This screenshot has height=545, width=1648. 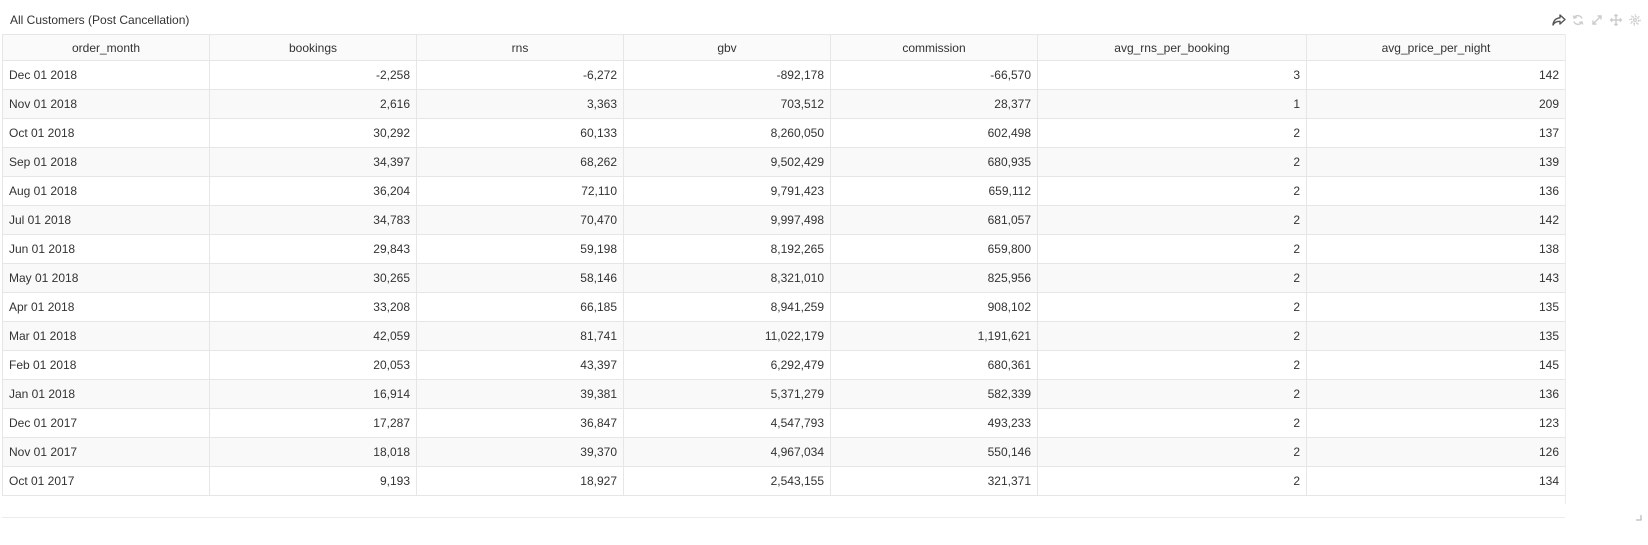 What do you see at coordinates (520, 307) in the screenshot?
I see `cell-rns: 66,185` at bounding box center [520, 307].